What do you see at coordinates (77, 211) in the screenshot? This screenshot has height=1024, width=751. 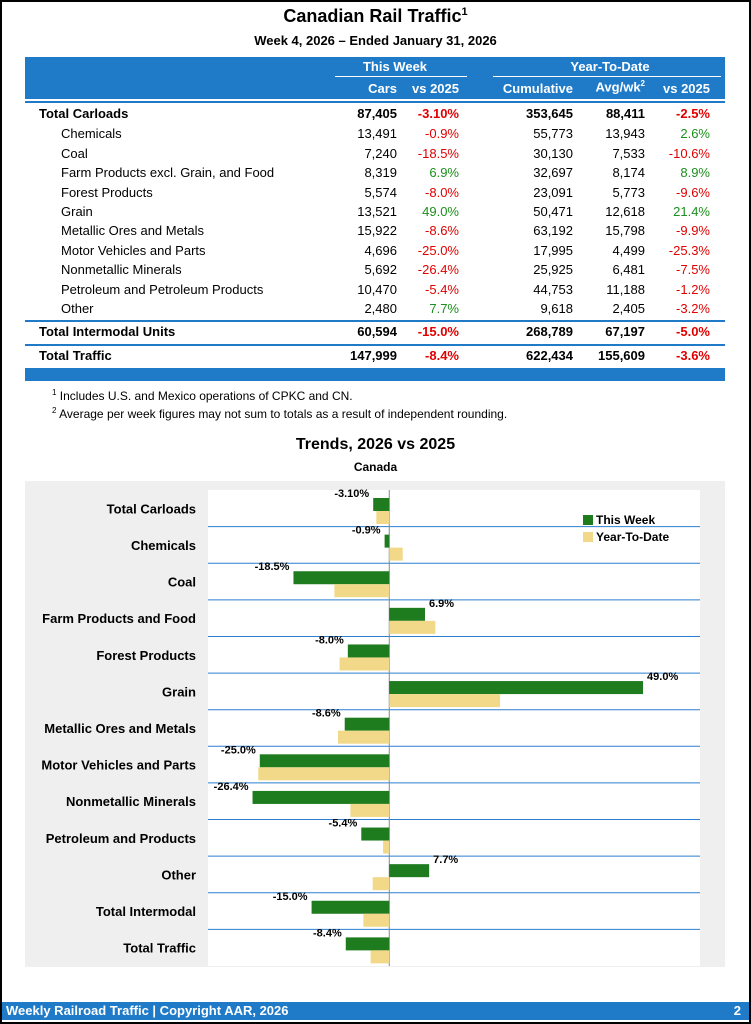 I see `row-label: Grain` at bounding box center [77, 211].